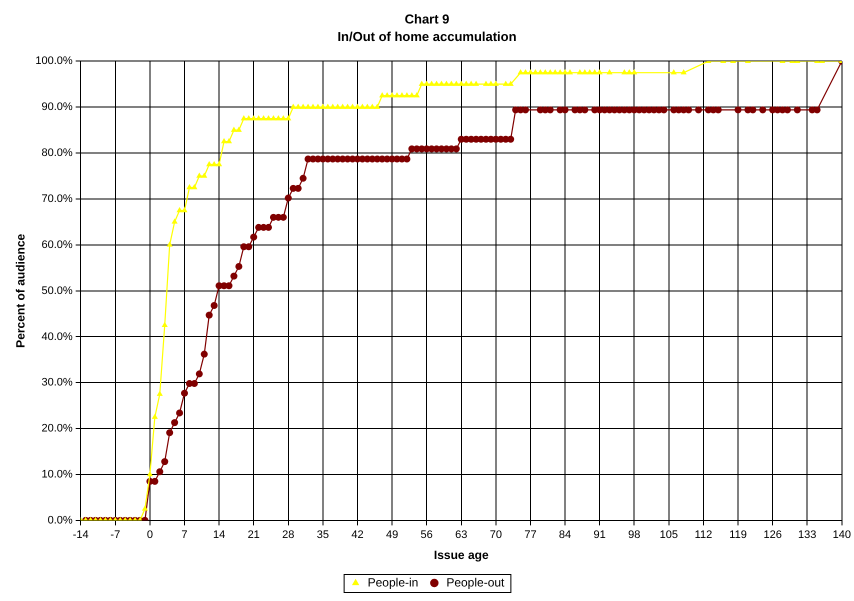 The image size is (854, 601). Describe the element at coordinates (57, 244) in the screenshot. I see `y-tick-label: 60.0%` at that location.